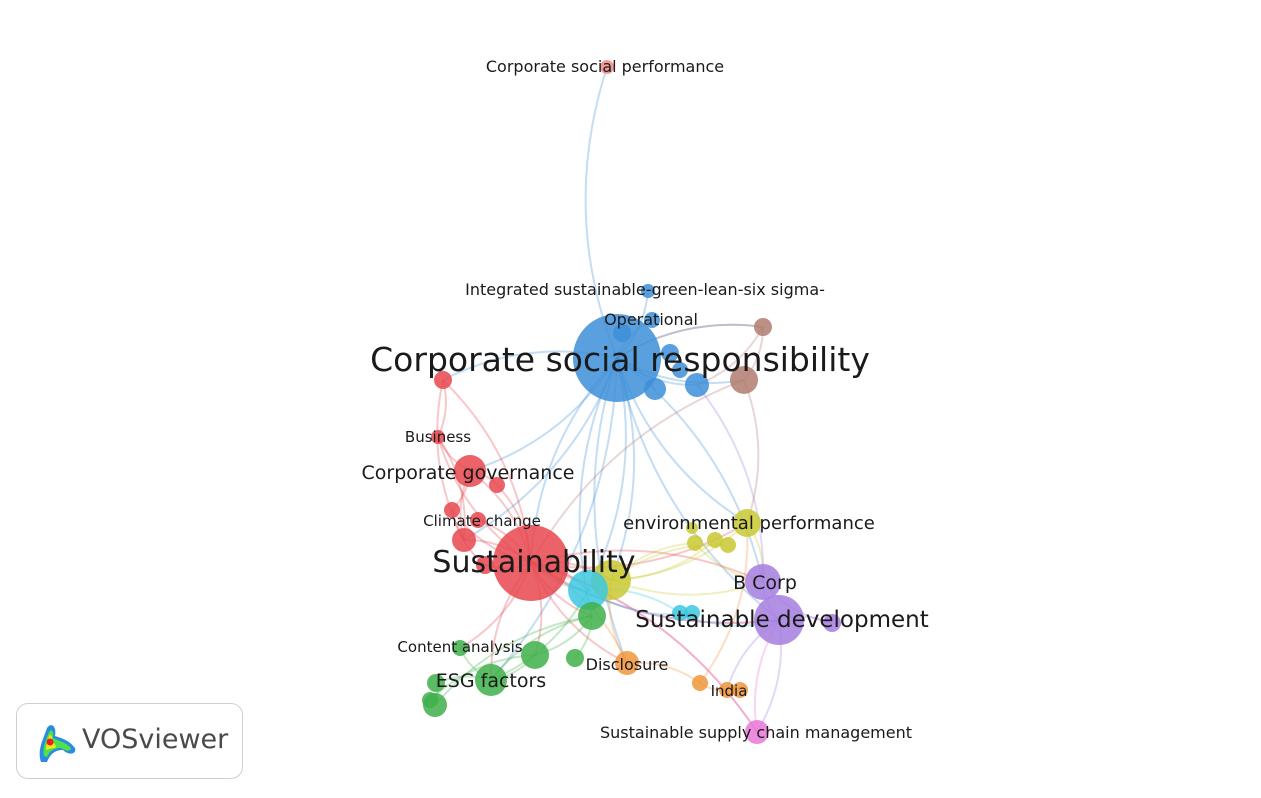 The image size is (1261, 798). I want to click on label-business: Business, so click(438, 437).